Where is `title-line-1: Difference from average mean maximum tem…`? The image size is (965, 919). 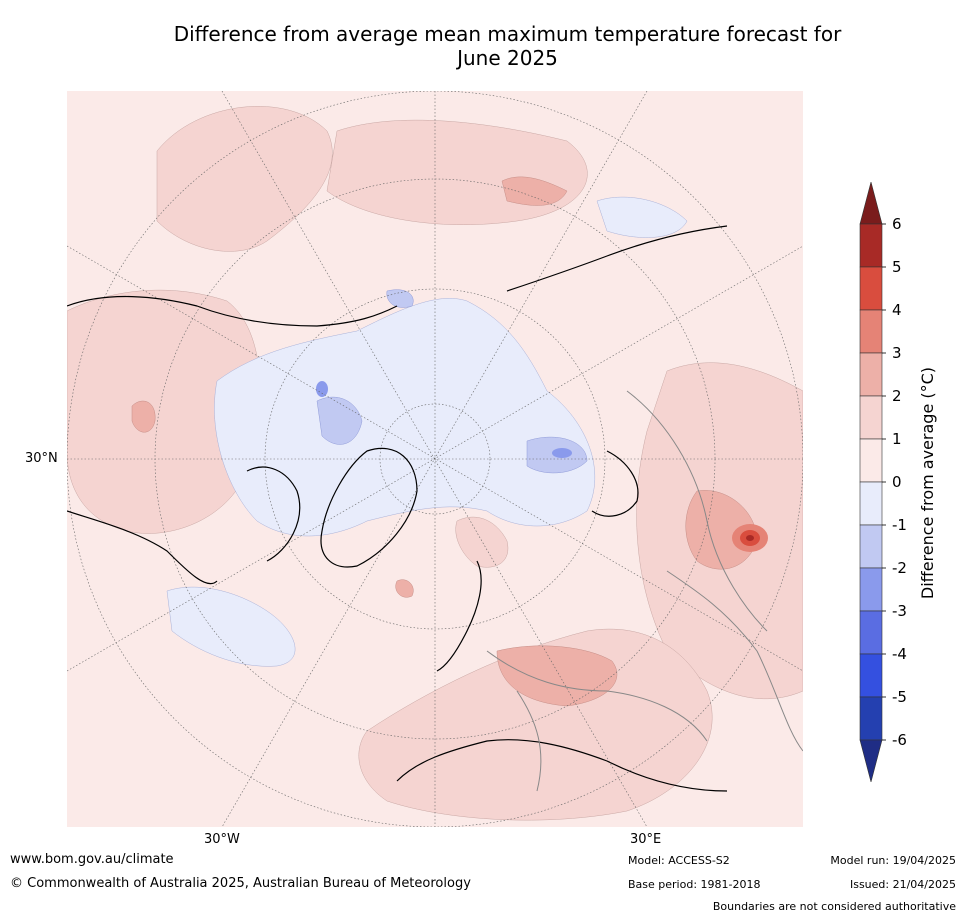 title-line-1: Difference from average mean maximum tem… is located at coordinates (507, 34).